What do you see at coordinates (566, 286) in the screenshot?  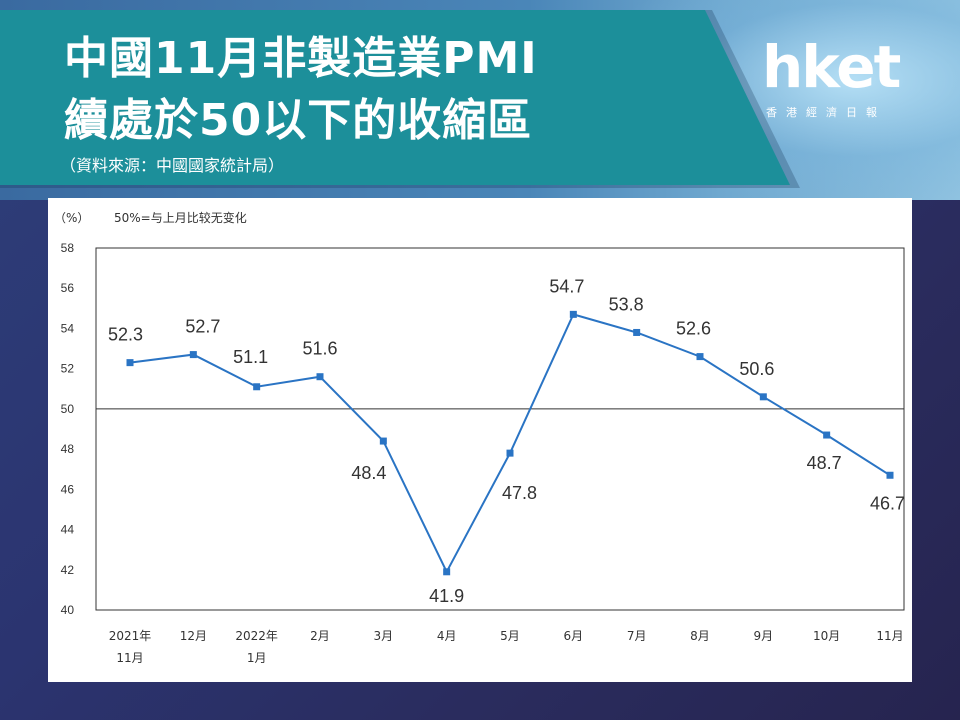 I see `data-label: 54.7` at bounding box center [566, 286].